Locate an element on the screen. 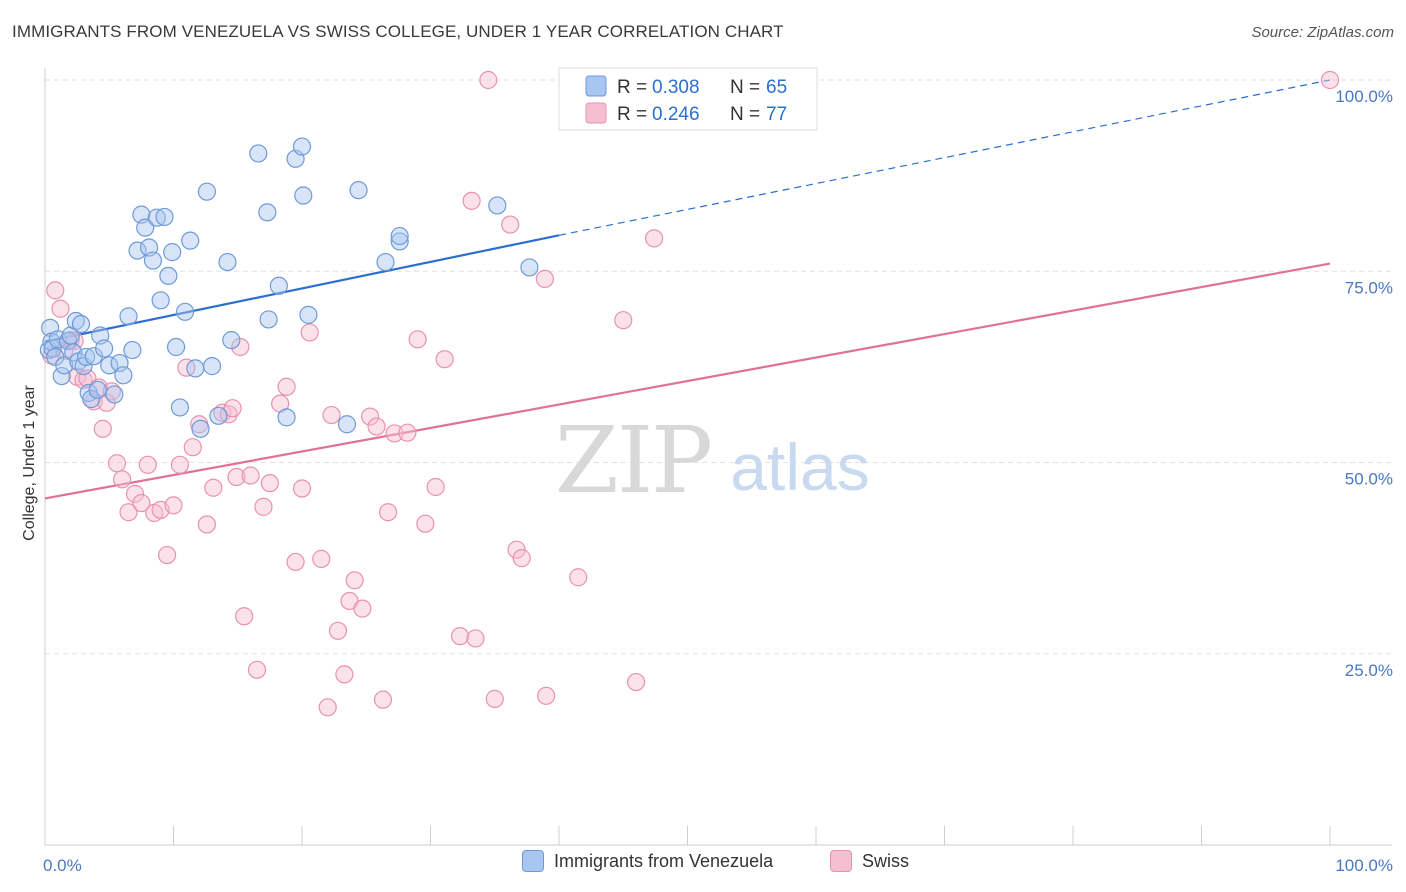 Image resolution: width=1406 pixels, height=892 pixels. venezuela-trend-line is located at coordinates (302, 288).